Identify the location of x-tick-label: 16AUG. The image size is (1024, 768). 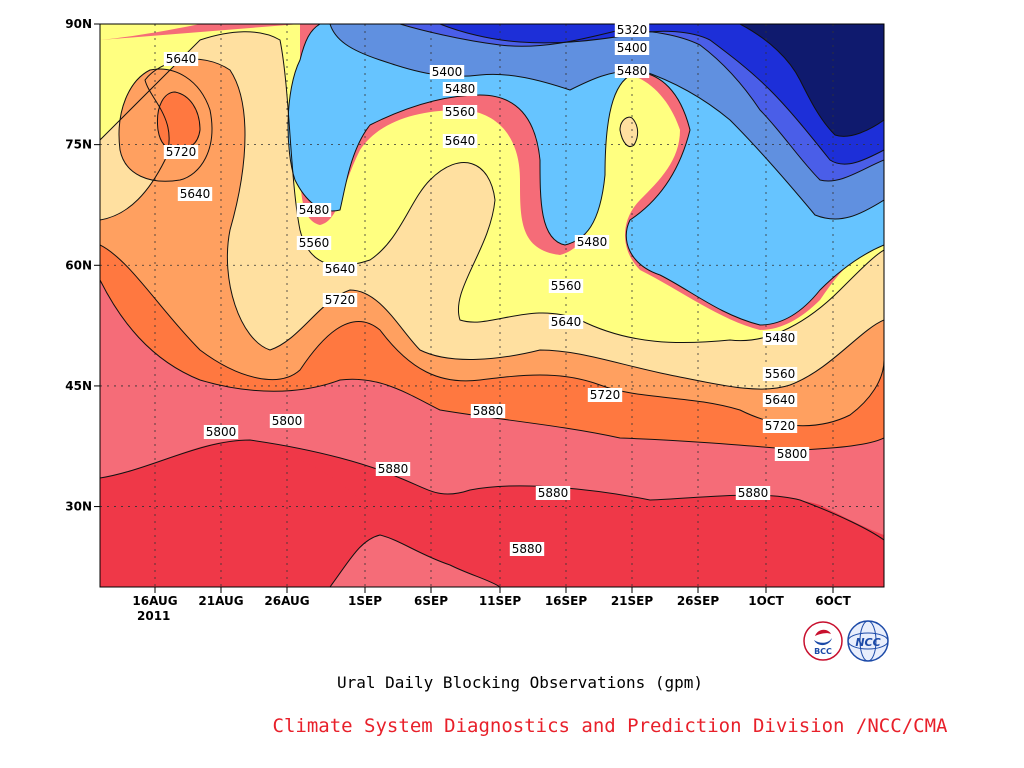
(154, 601).